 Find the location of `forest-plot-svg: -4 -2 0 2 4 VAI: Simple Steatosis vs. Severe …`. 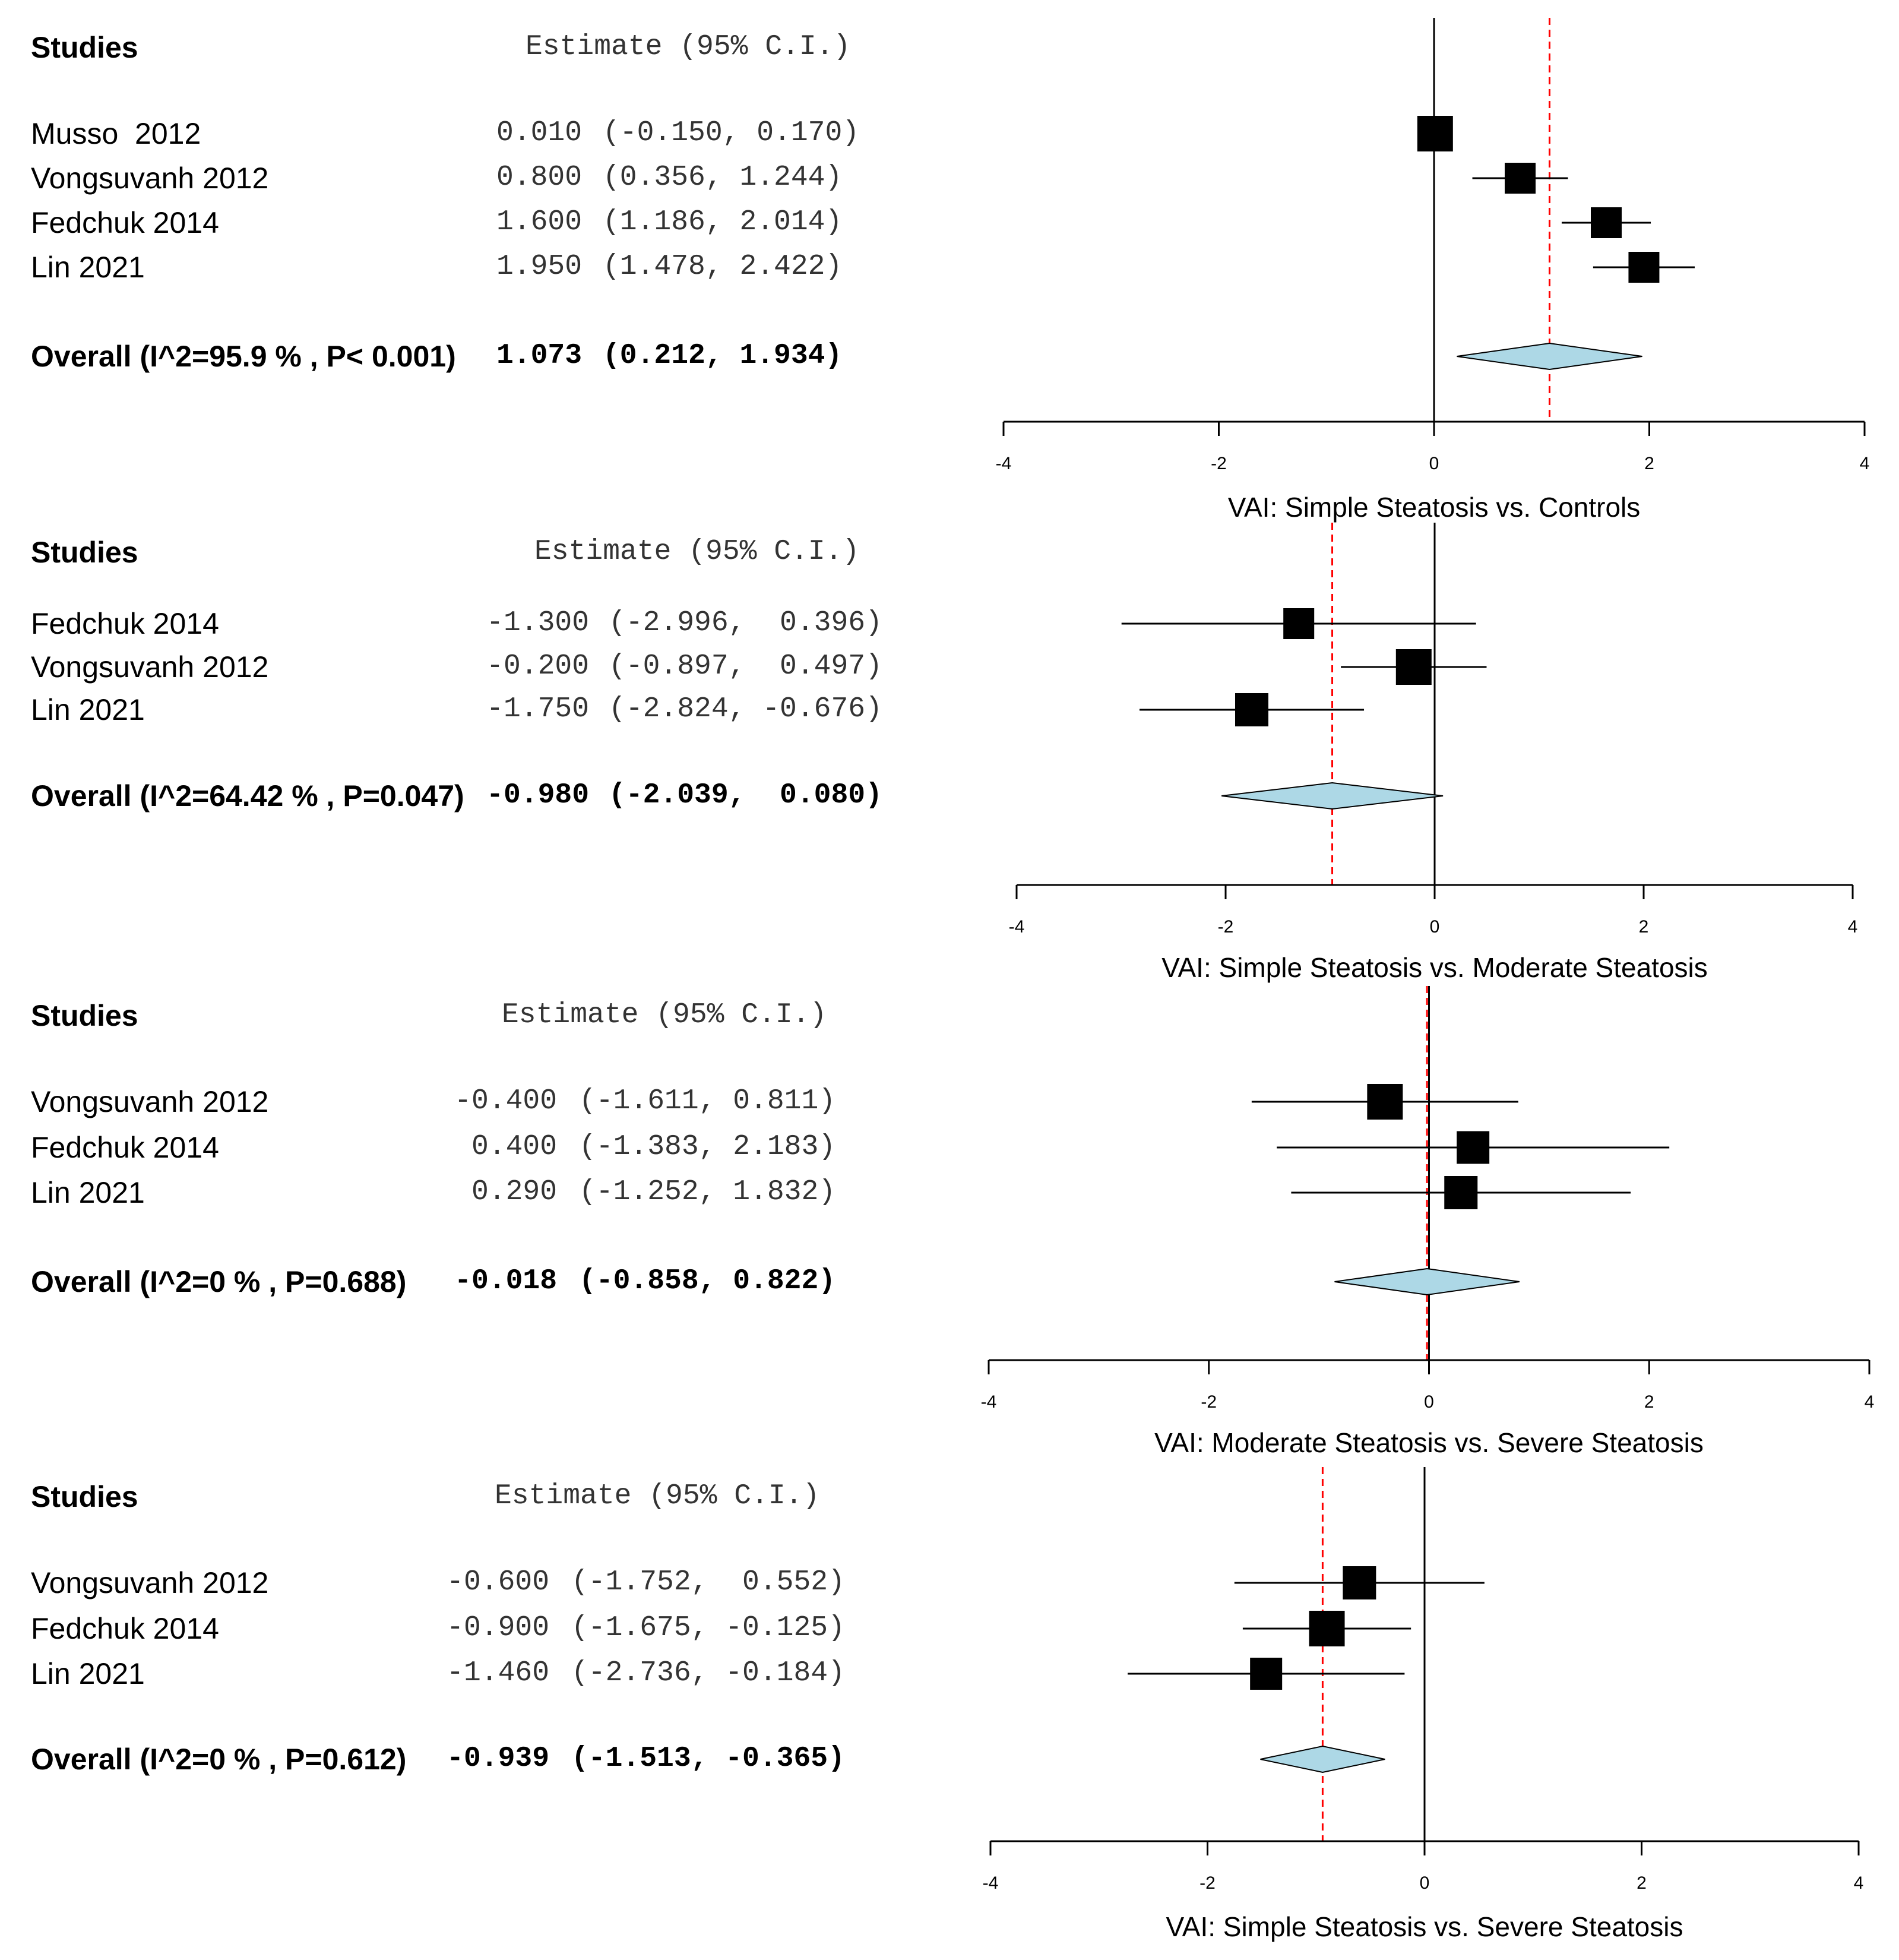

forest-plot-svg: -4 -2 0 2 4 VAI: Simple Steatosis vs. Severe … is located at coordinates (1423, 1704).